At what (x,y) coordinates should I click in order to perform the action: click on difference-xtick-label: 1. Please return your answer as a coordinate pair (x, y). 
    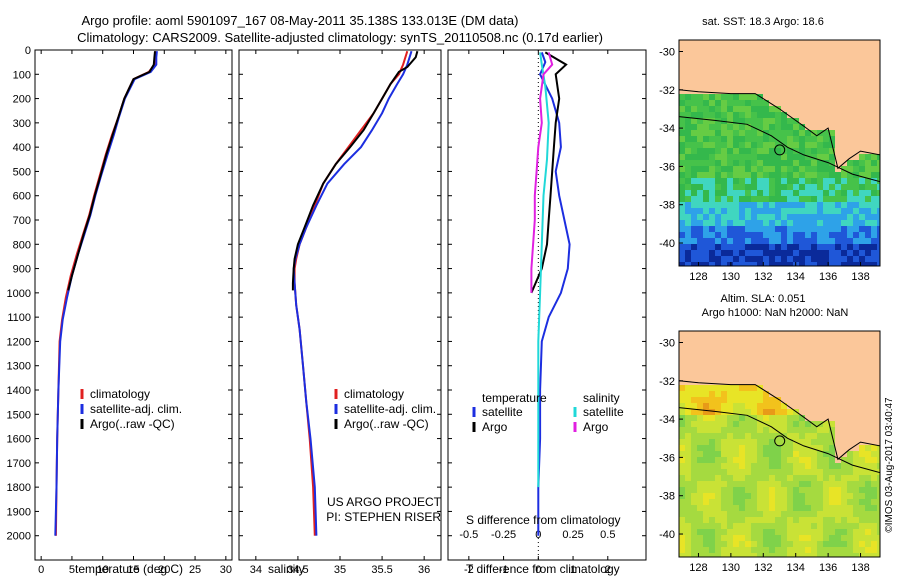
    Looking at the image, I should click on (573, 570).